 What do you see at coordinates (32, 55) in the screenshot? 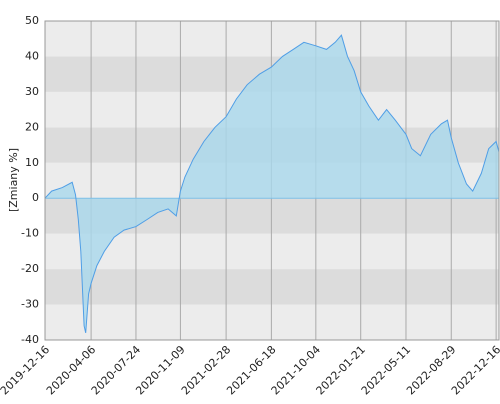
I see `y-tick-label: 40` at bounding box center [32, 55].